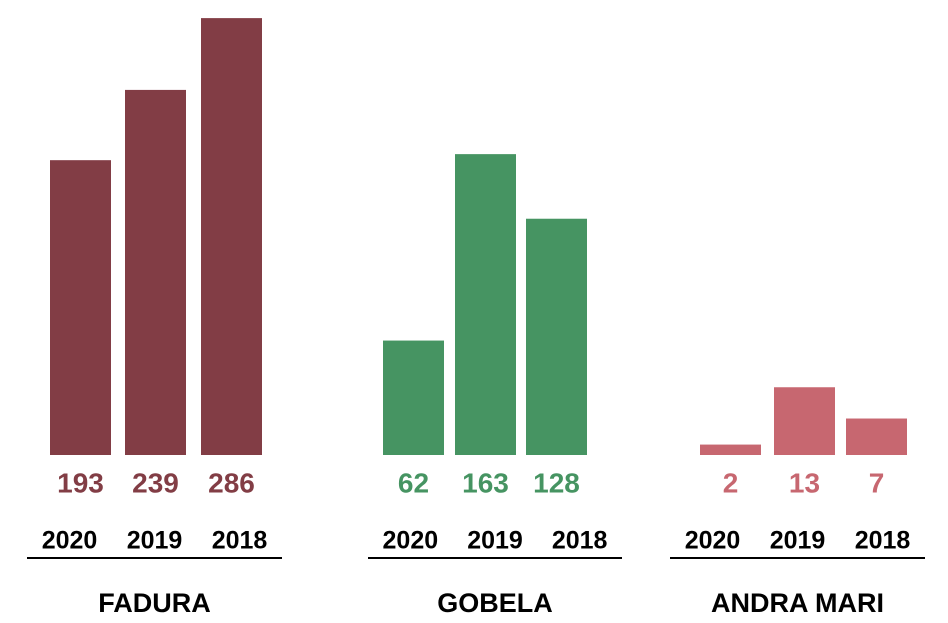 The height and width of the screenshot is (623, 948). I want to click on group-title: GOBELA, so click(495, 603).